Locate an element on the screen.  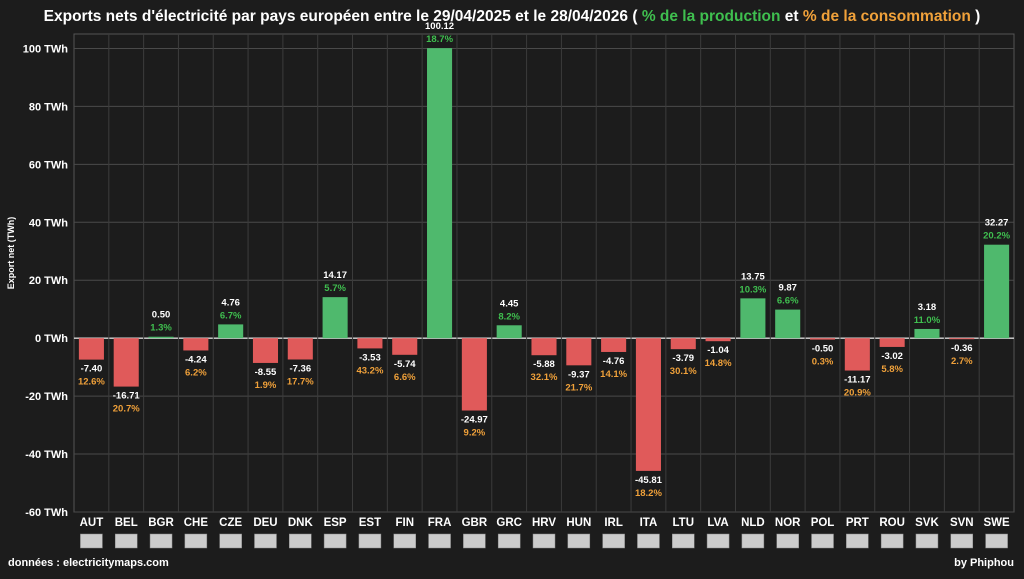
value-label: -7.36 is located at coordinates (300, 369).